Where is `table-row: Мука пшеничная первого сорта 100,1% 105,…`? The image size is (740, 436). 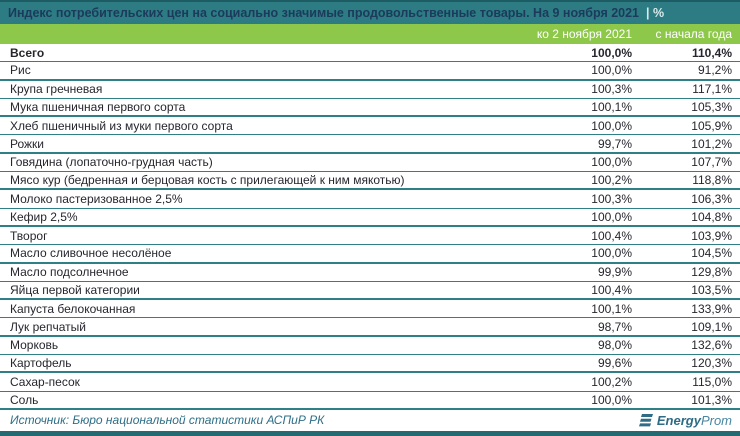
table-row: Мука пшеничная первого сорта 100,1% 105,… is located at coordinates (370, 108).